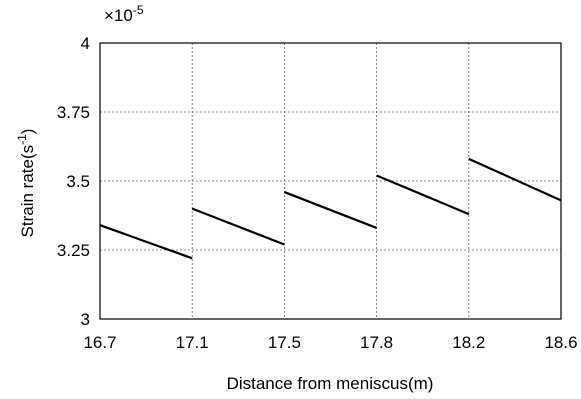  Describe the element at coordinates (284, 342) in the screenshot. I see `x-tick-label: 17.5` at that location.